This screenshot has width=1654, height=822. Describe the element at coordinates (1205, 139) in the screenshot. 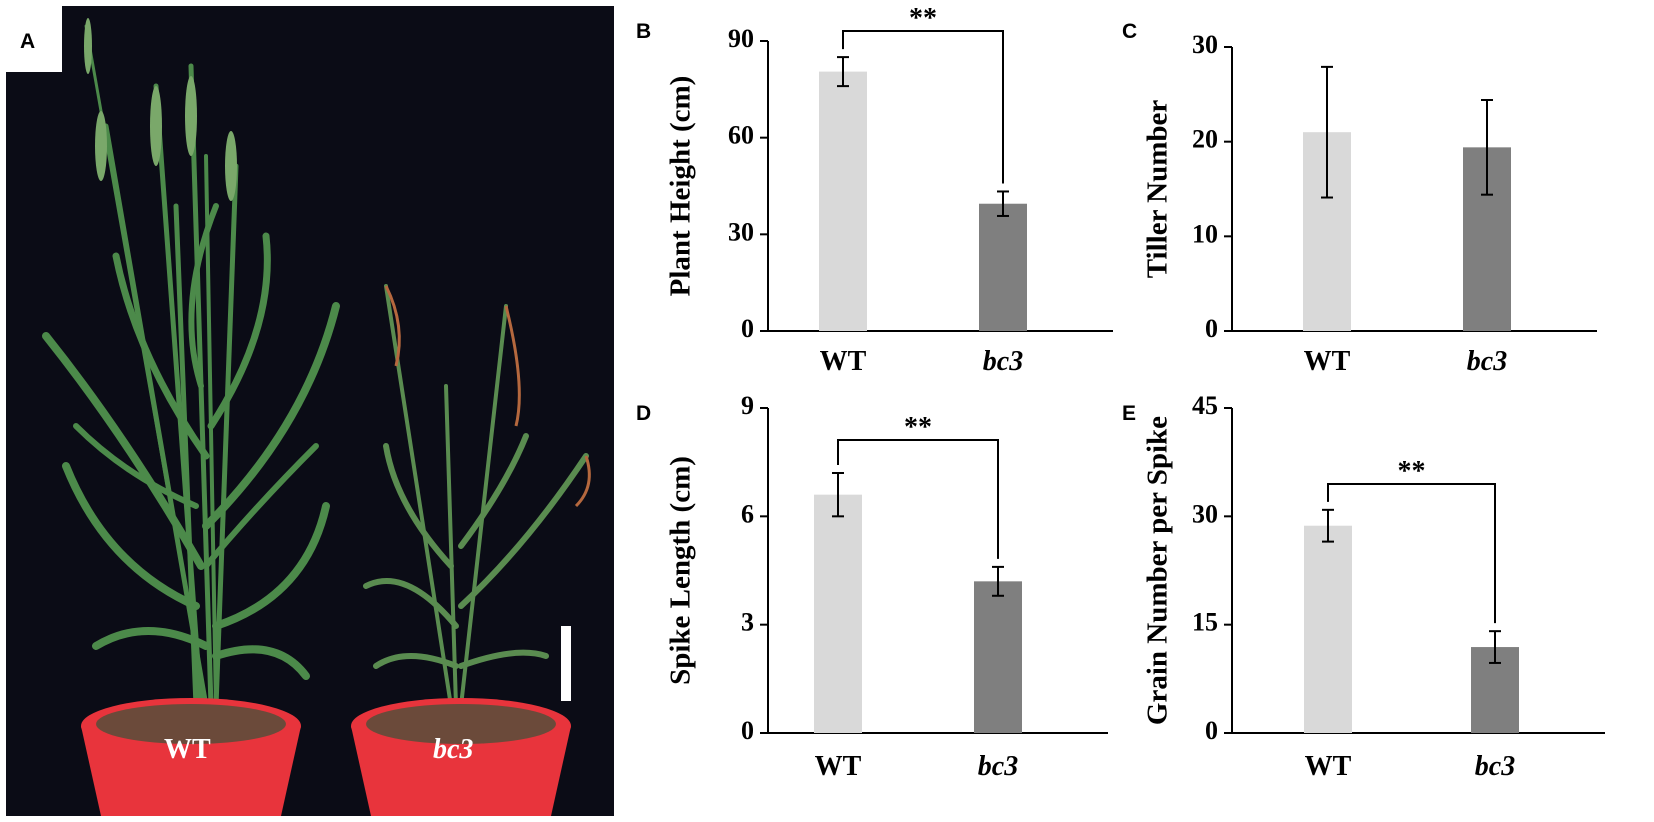

I see `y-tick-label-c-2: 20` at that location.